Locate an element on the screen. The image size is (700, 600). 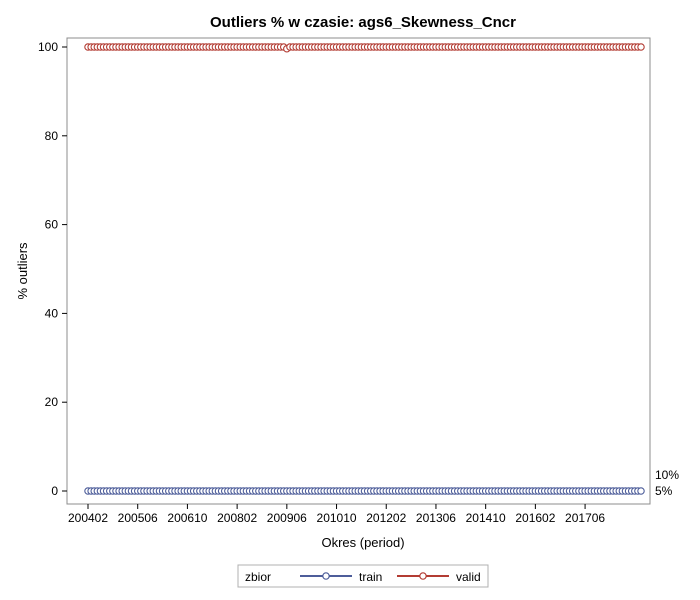
x-tick-label: 200402 is located at coordinates (88, 518).